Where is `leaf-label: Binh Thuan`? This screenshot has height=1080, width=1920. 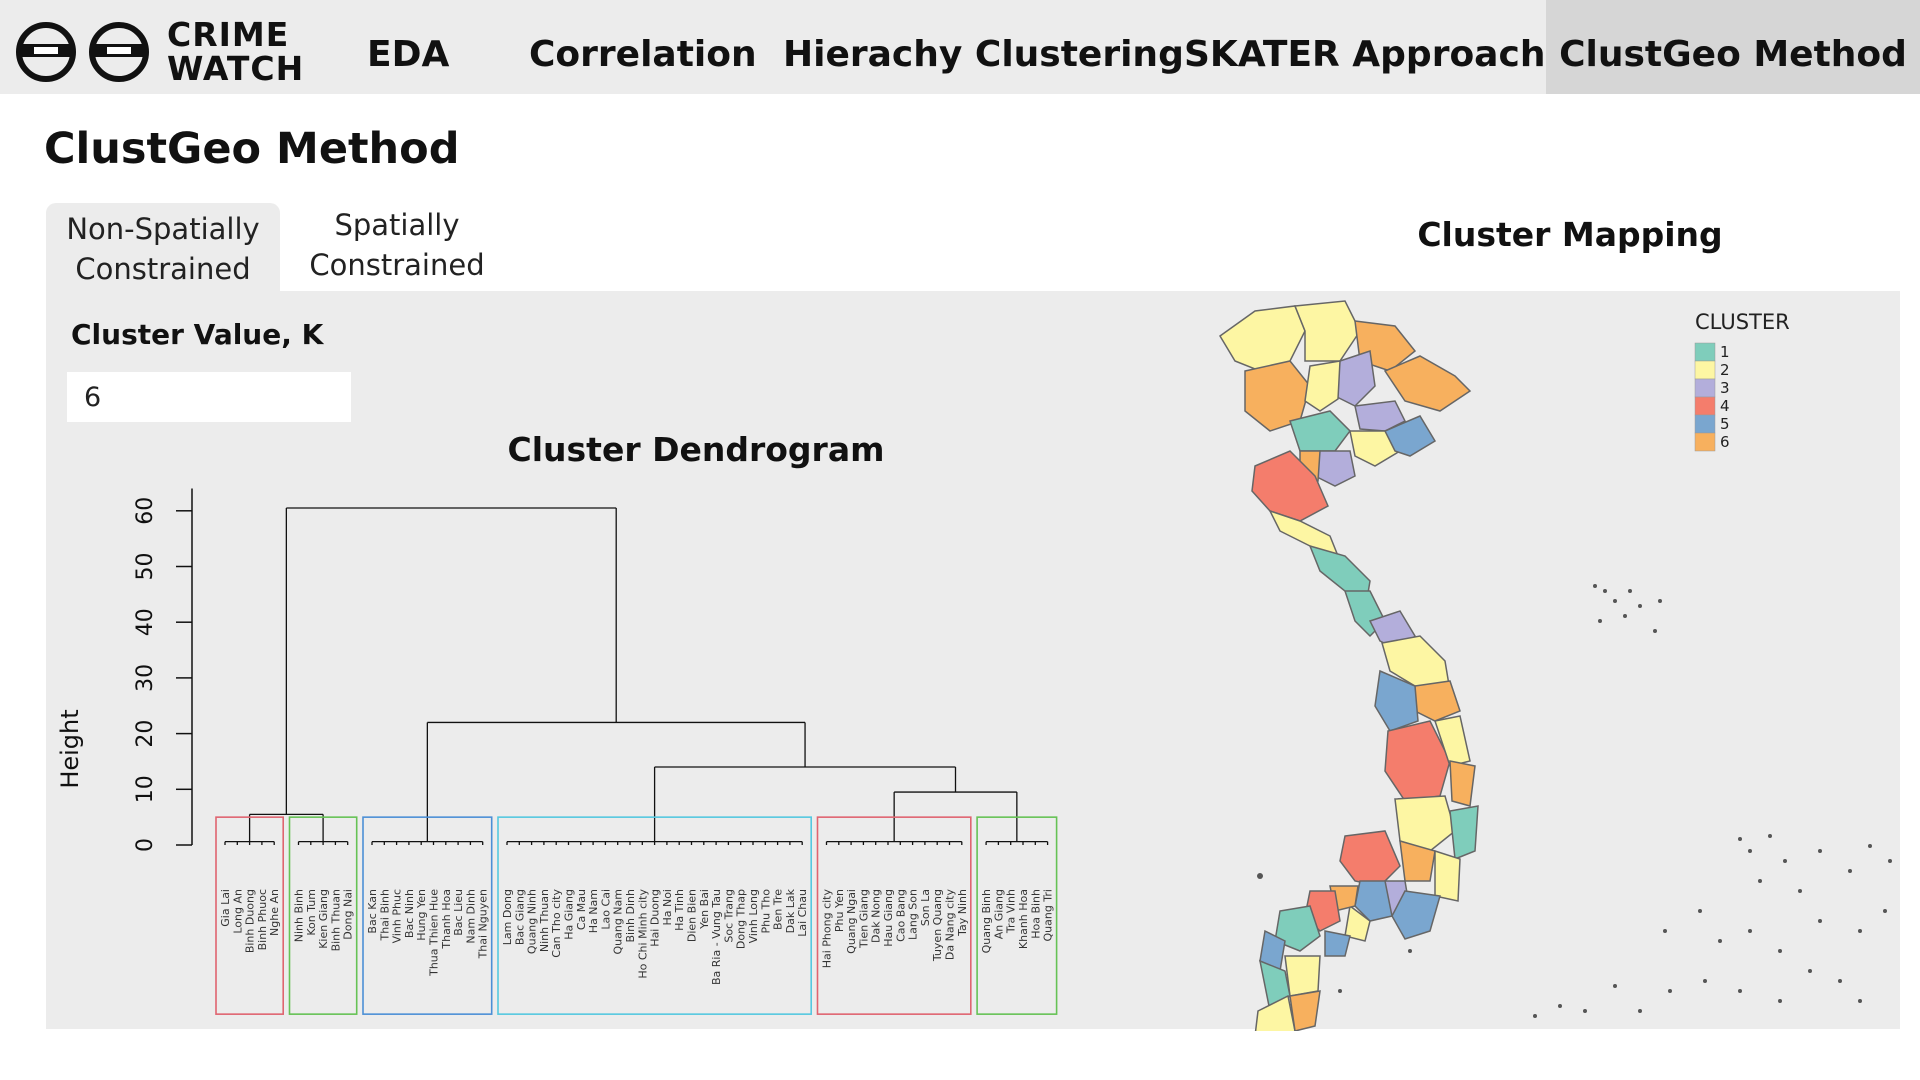 leaf-label: Binh Thuan is located at coordinates (335, 920).